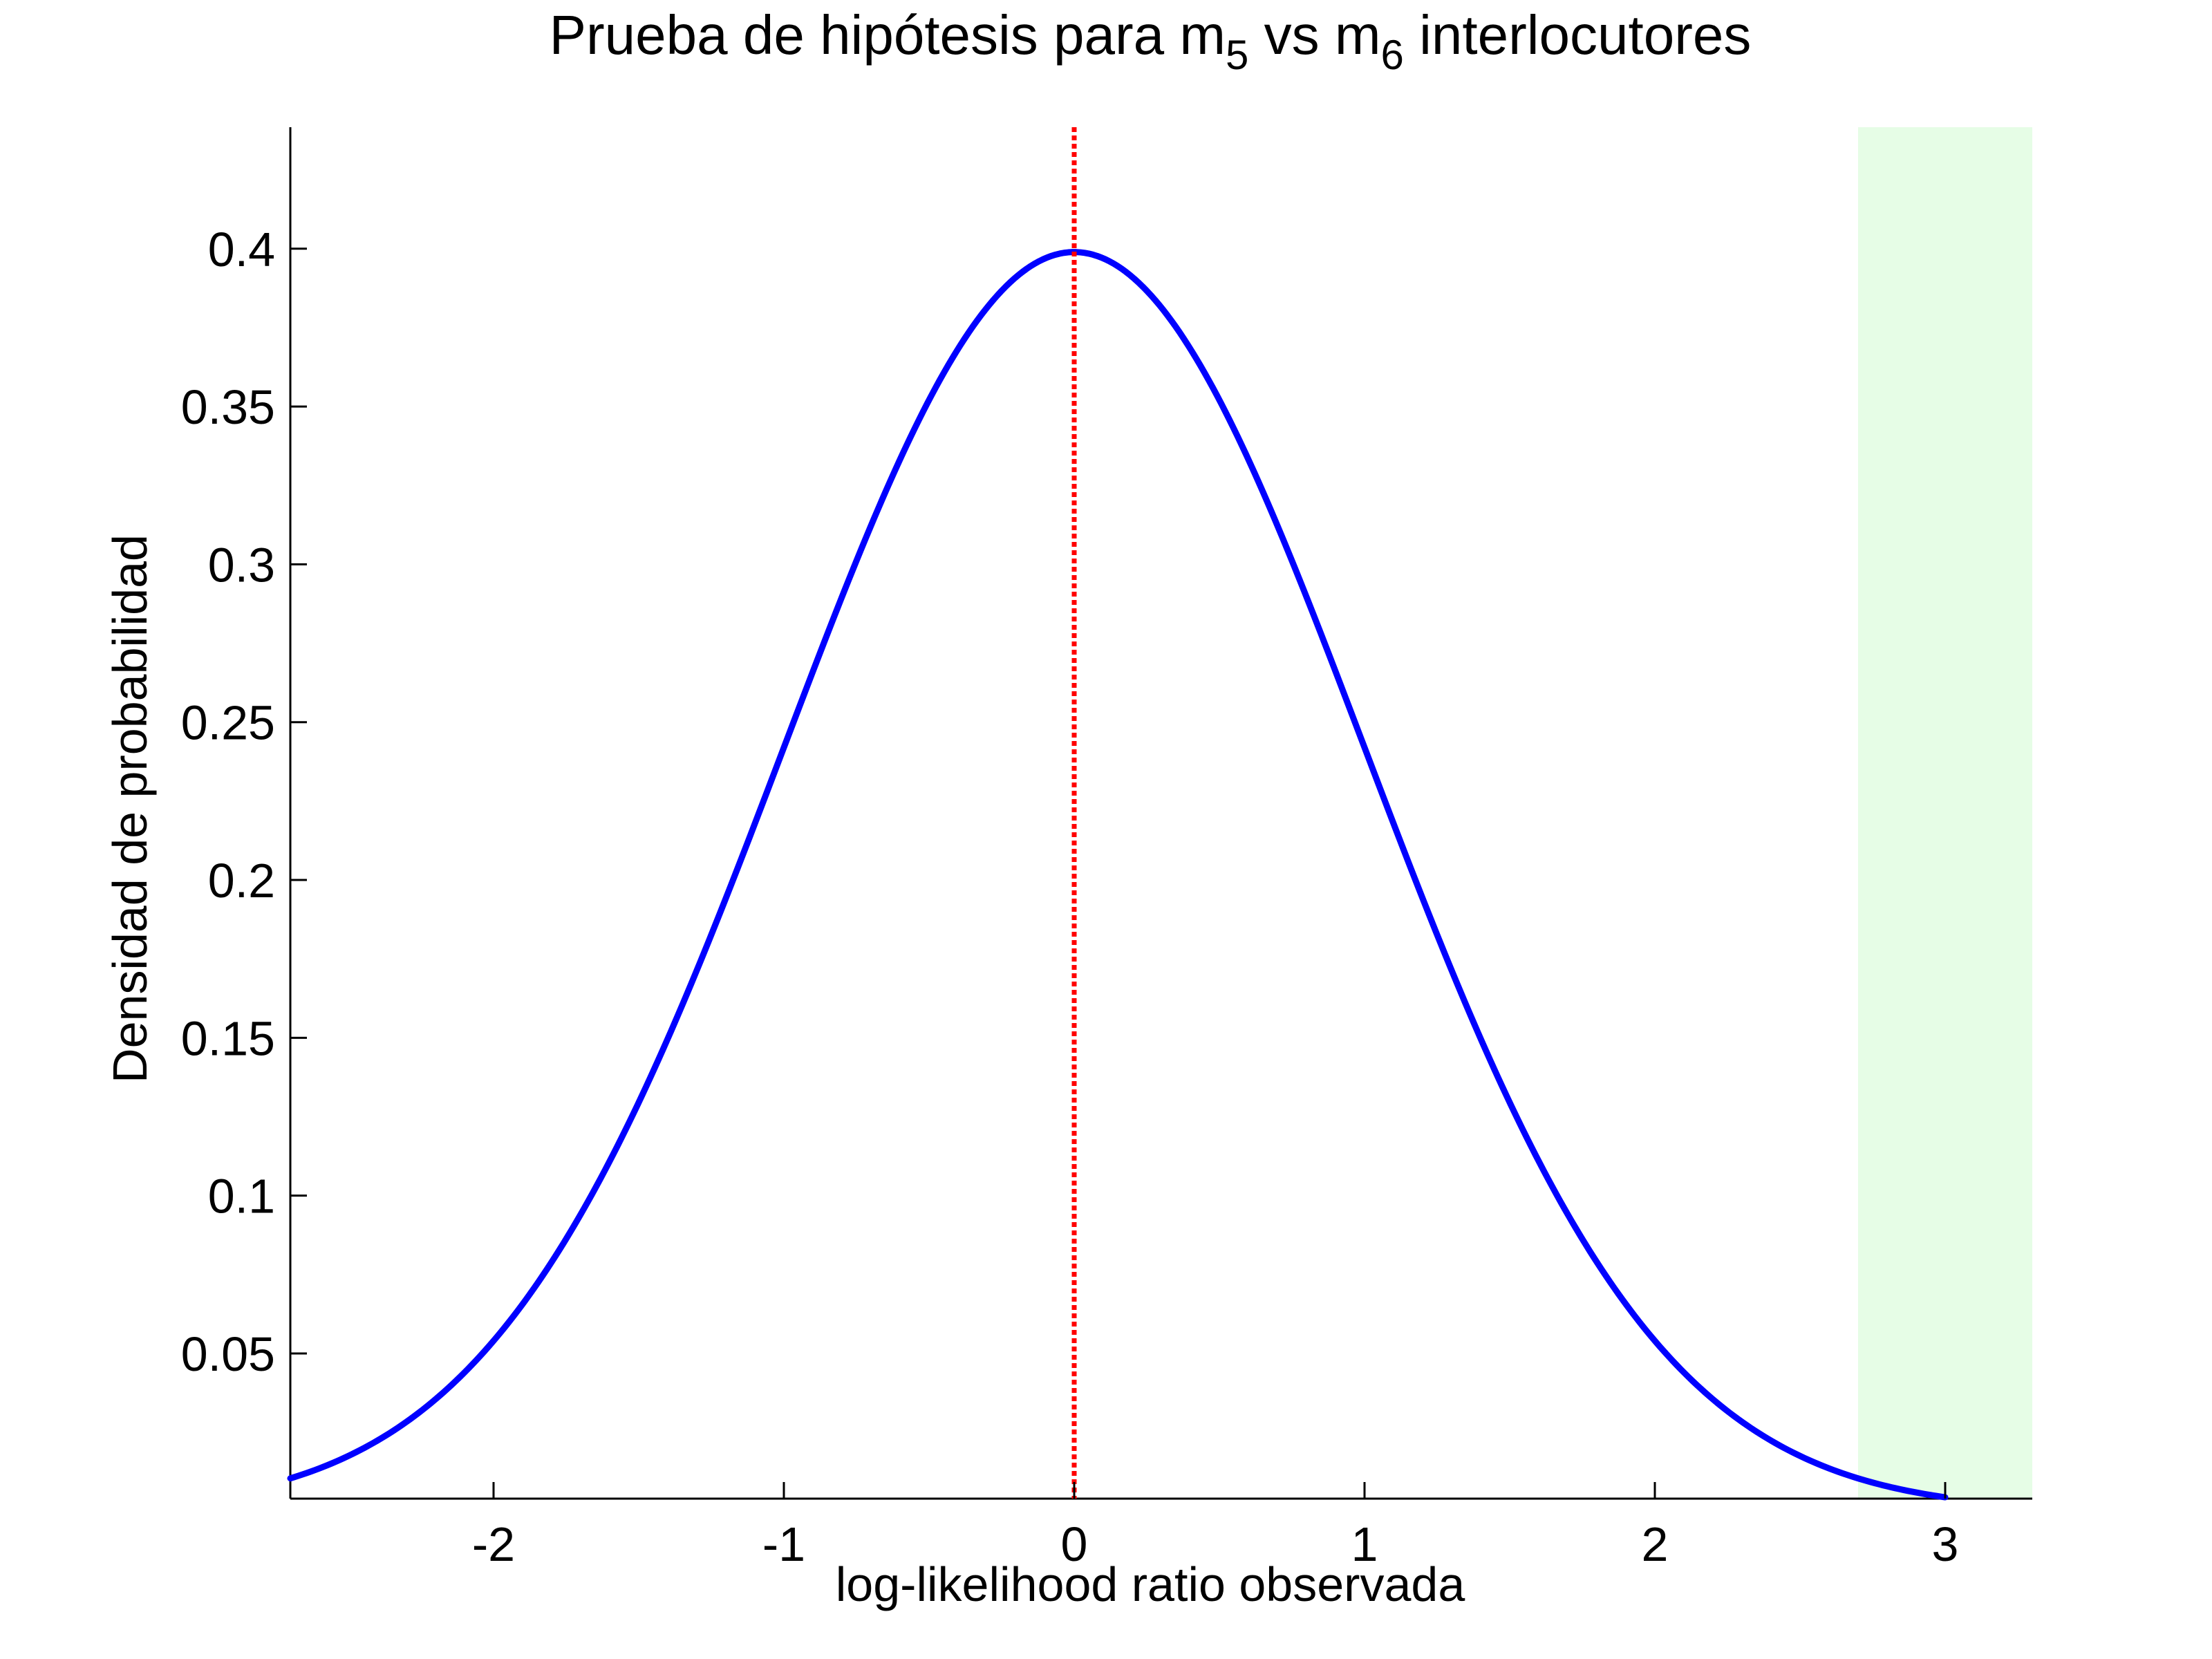 Image resolution: width=2212 pixels, height=1659 pixels. Describe the element at coordinates (1656, 1544) in the screenshot. I see `x-tick-label: 2` at that location.